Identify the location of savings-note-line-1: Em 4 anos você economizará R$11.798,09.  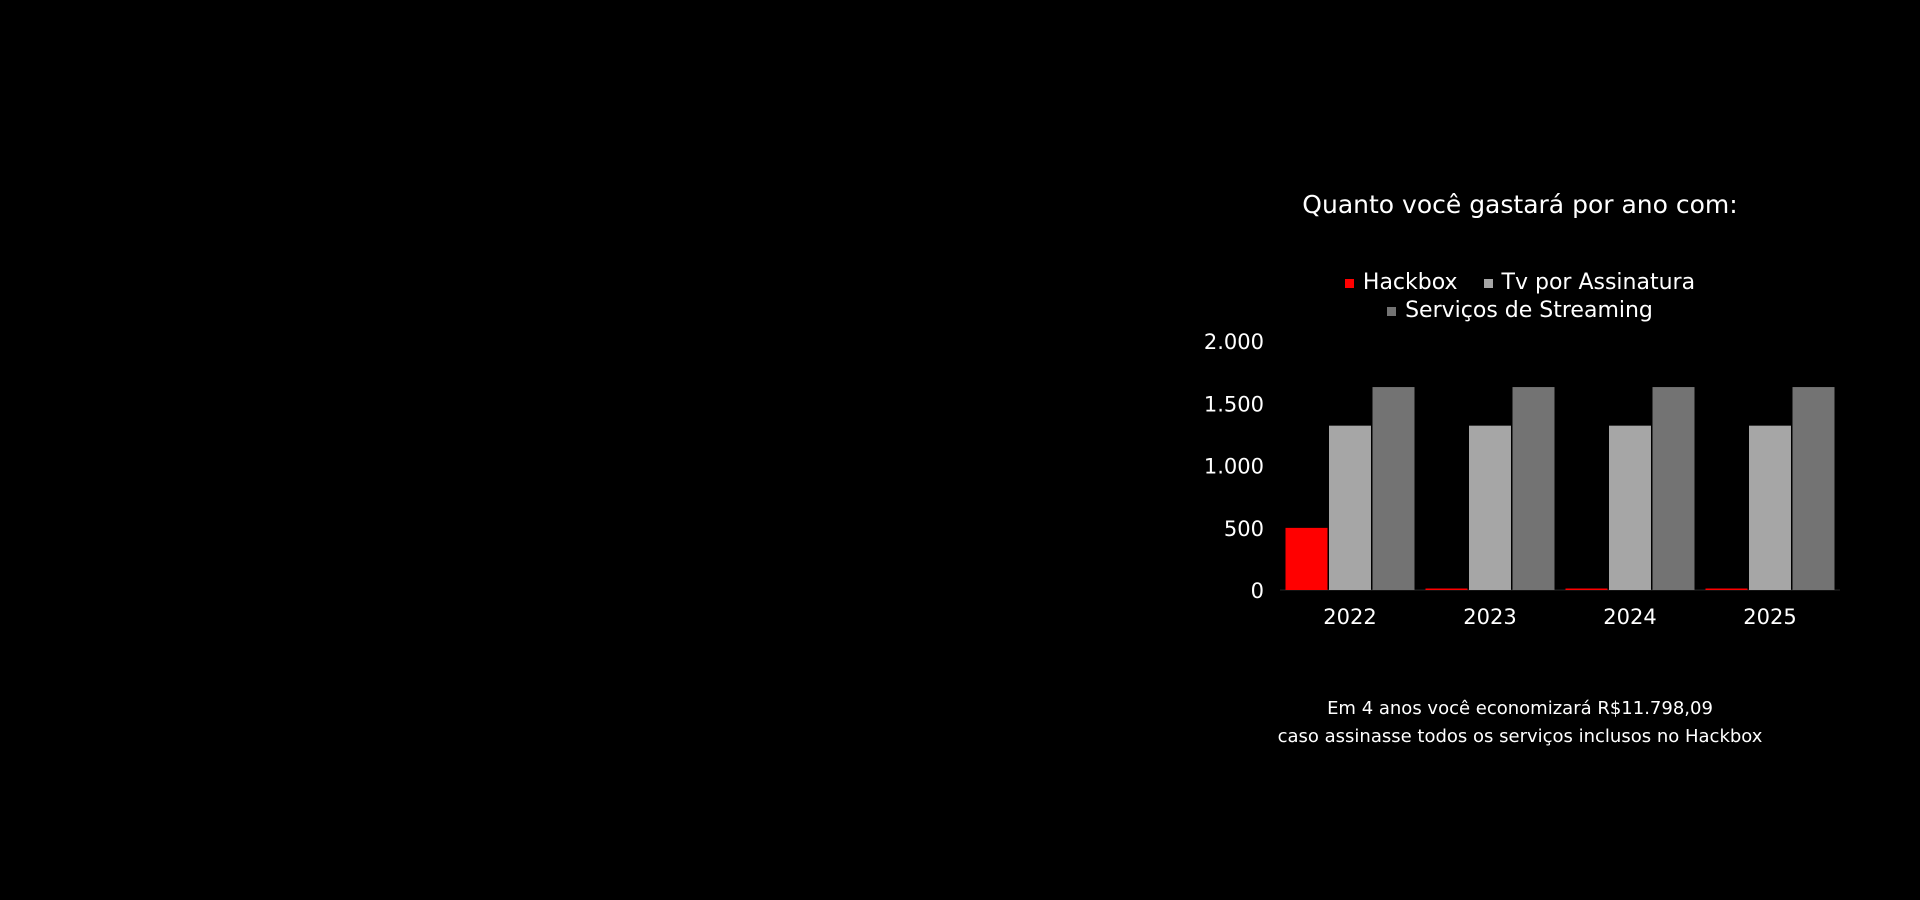
(1520, 708).